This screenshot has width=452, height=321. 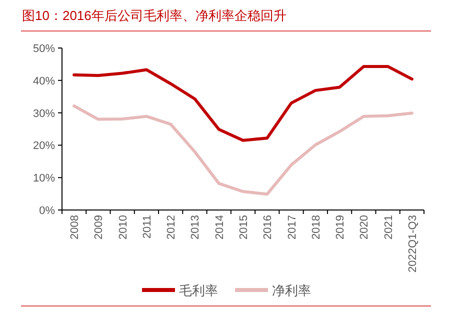 I want to click on y-tick-label: 20%, so click(x=44, y=146).